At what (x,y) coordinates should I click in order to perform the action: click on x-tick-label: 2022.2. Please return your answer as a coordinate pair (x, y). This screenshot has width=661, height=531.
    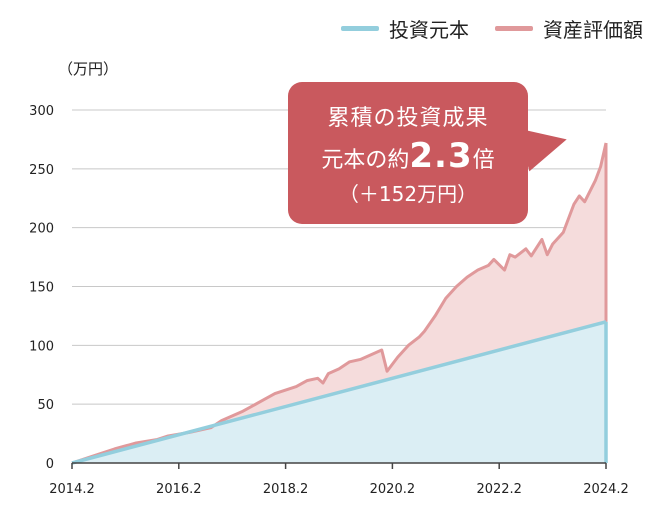
    Looking at the image, I should click on (499, 489).